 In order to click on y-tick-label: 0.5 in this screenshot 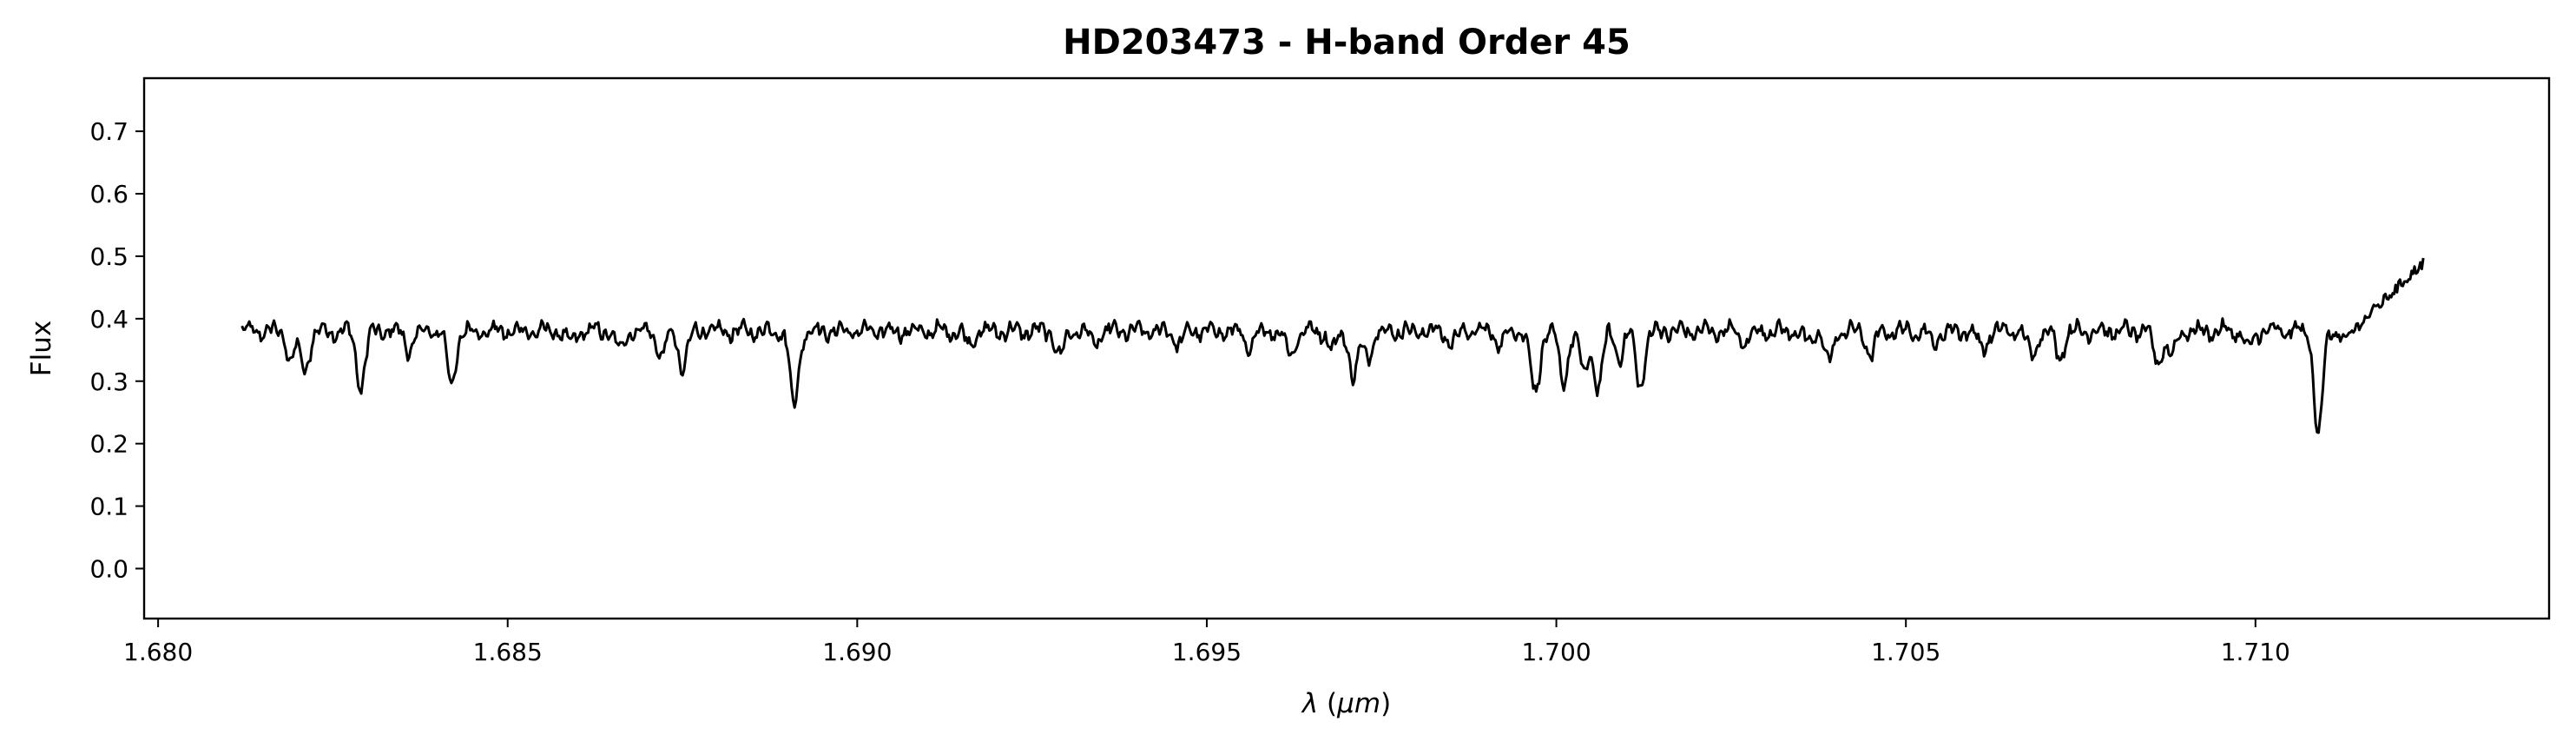, I will do `click(108, 256)`.